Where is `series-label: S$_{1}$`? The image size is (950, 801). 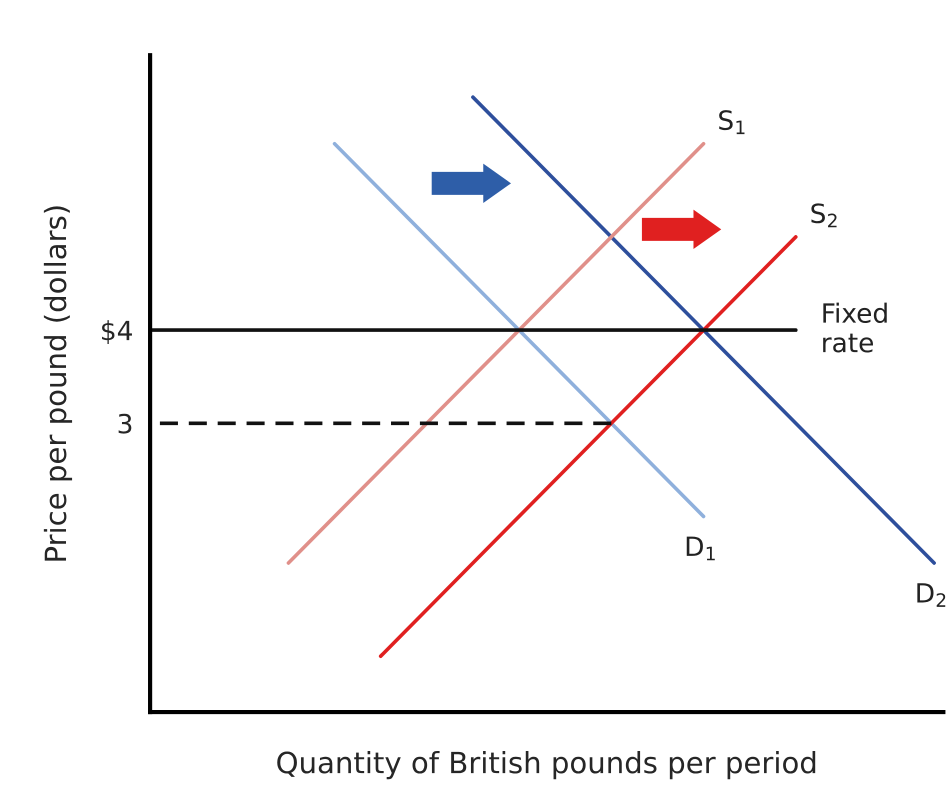 series-label: S$_{1}$ is located at coordinates (731, 122).